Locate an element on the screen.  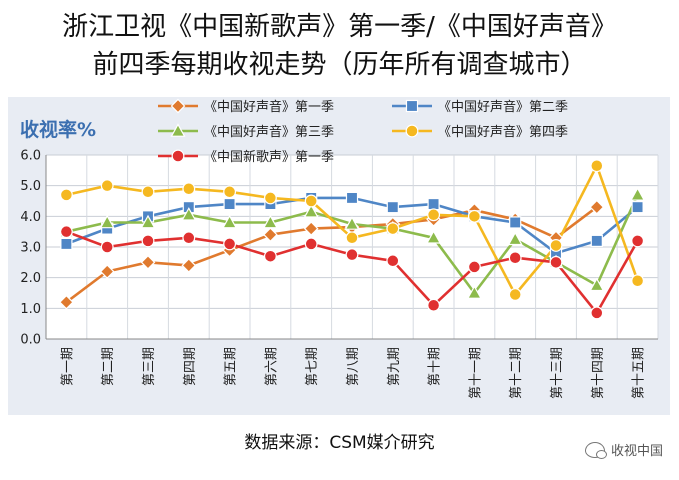
x-tick-label: 第十五期 is located at coordinates (639, 373).